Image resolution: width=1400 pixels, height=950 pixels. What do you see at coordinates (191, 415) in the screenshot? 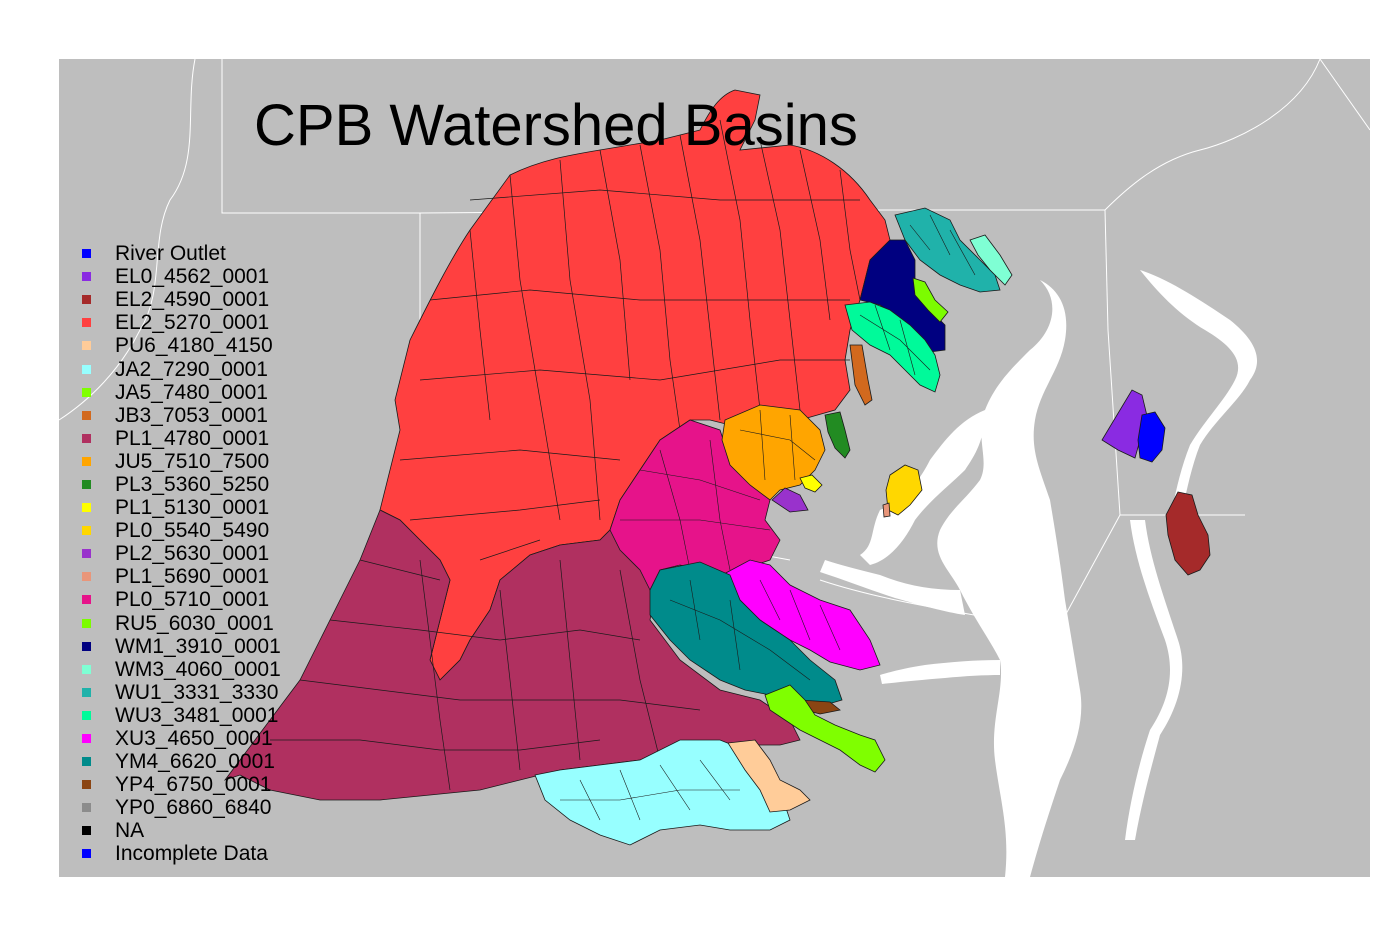
I see `legend-label: JB3_7053_0001` at bounding box center [191, 415].